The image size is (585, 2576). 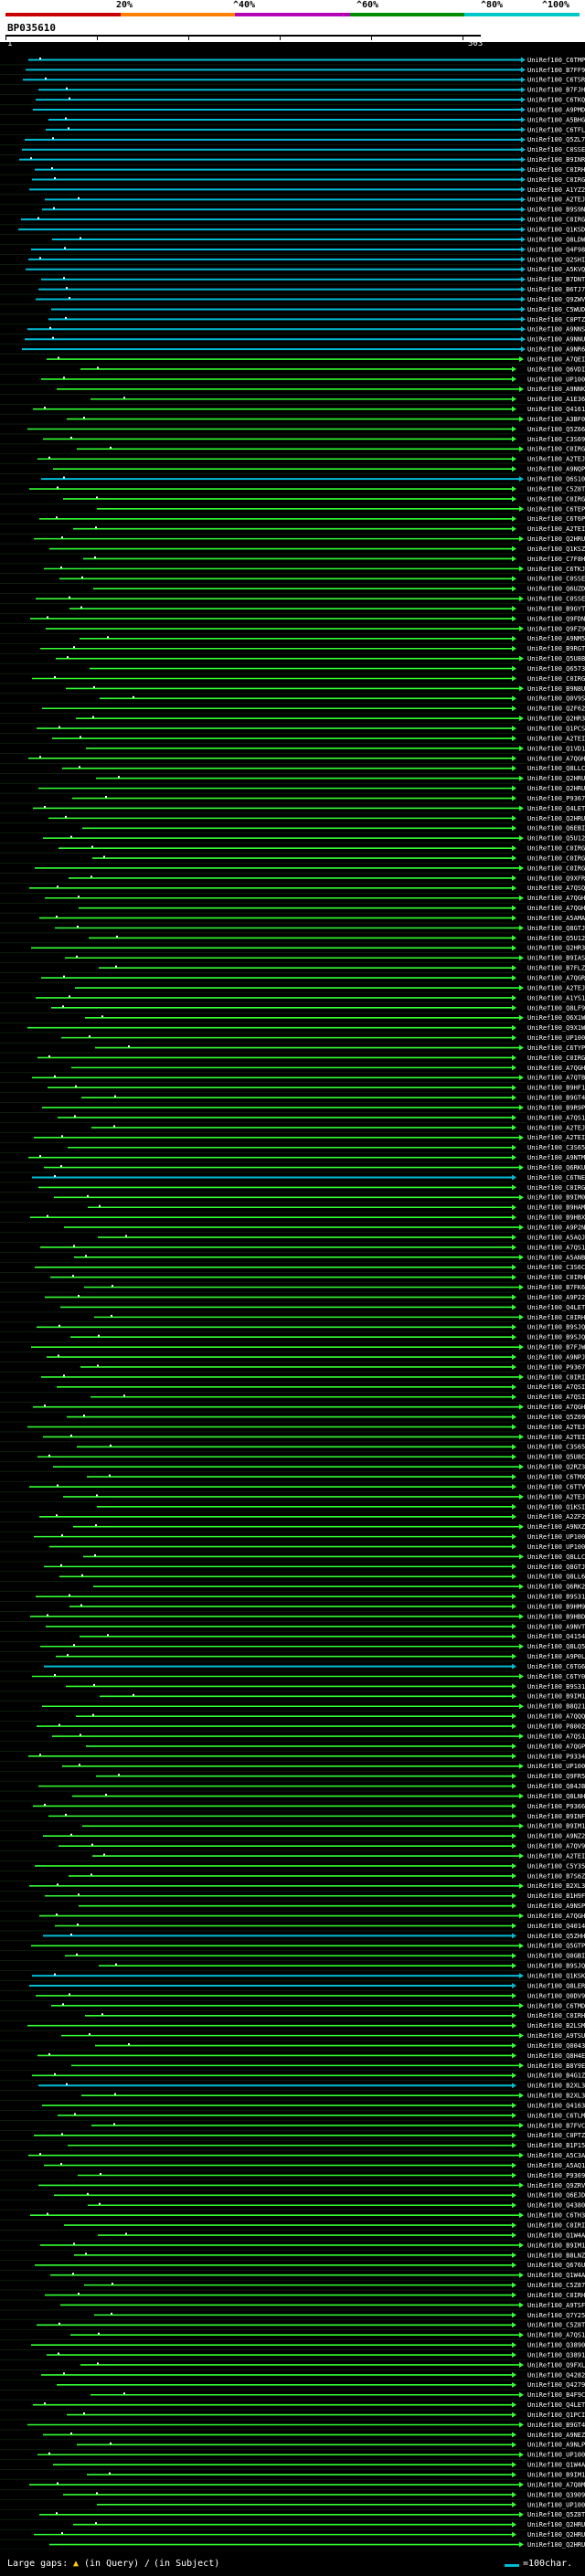 I want to click on hit-label: UniRef100_Q5GTP0, so click(x=556, y=1946).